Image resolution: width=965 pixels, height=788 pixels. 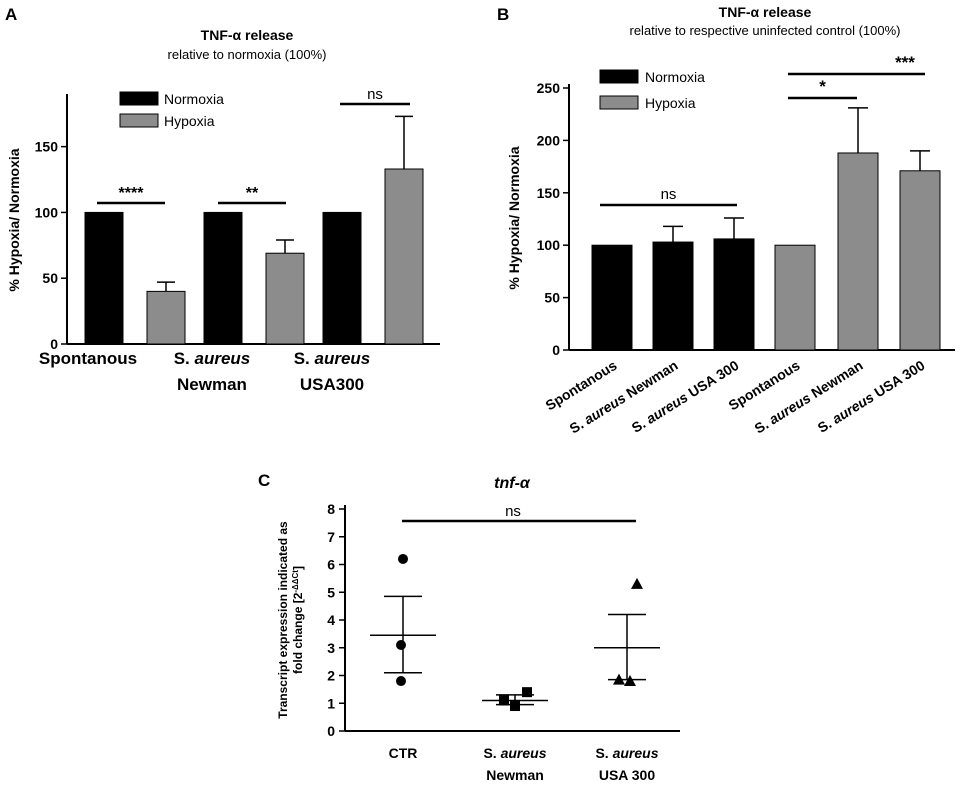 I want to click on panel-c-y-tick-label: 7, so click(x=331, y=537).